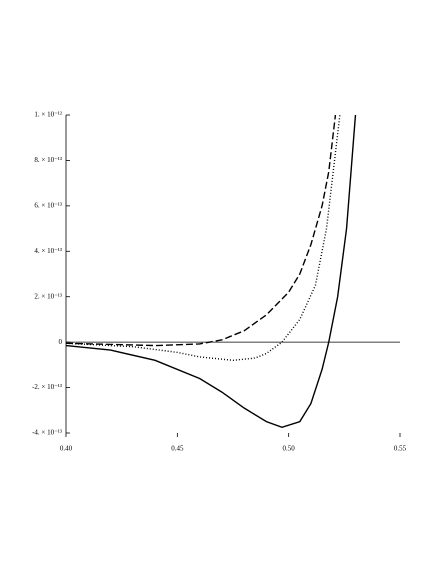  What do you see at coordinates (47, 433) in the screenshot?
I see `y-tick-label: -4. × 10⁻¹³` at bounding box center [47, 433].